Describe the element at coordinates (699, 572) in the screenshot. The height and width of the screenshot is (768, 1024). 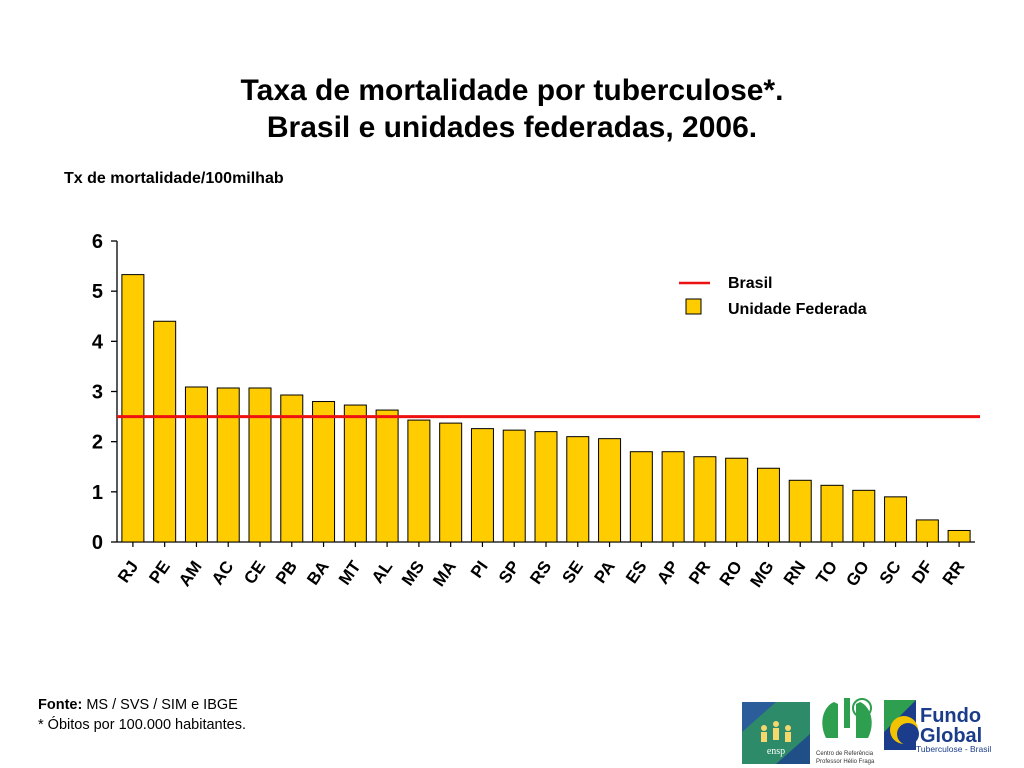
I see `x-tick-label: PR` at that location.